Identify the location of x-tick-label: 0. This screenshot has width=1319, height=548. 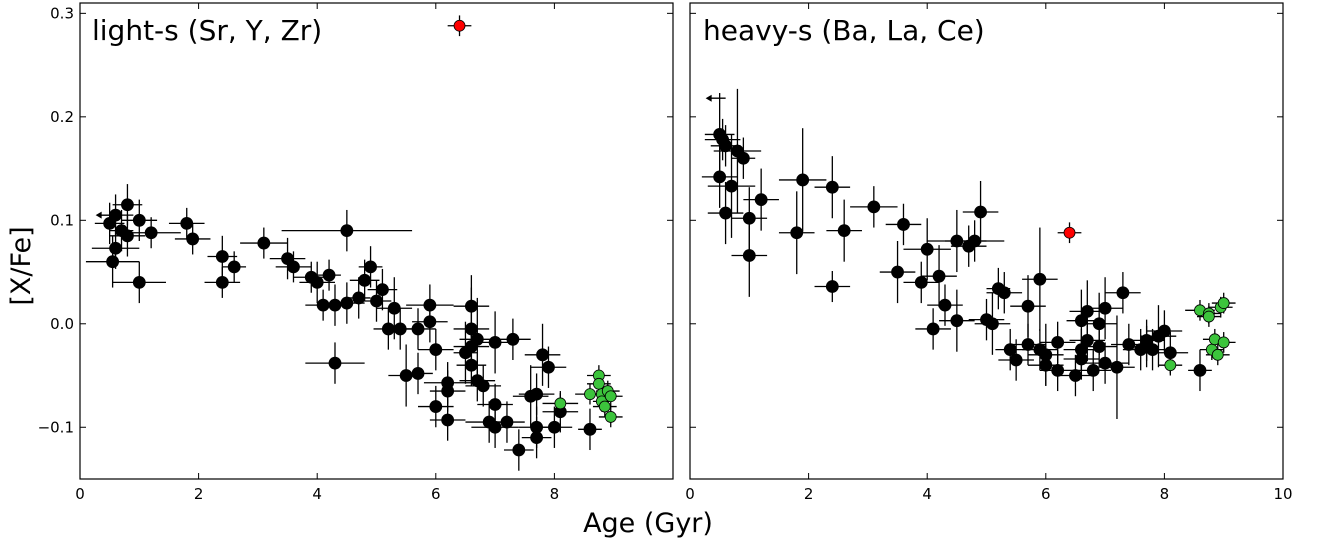
(80, 494).